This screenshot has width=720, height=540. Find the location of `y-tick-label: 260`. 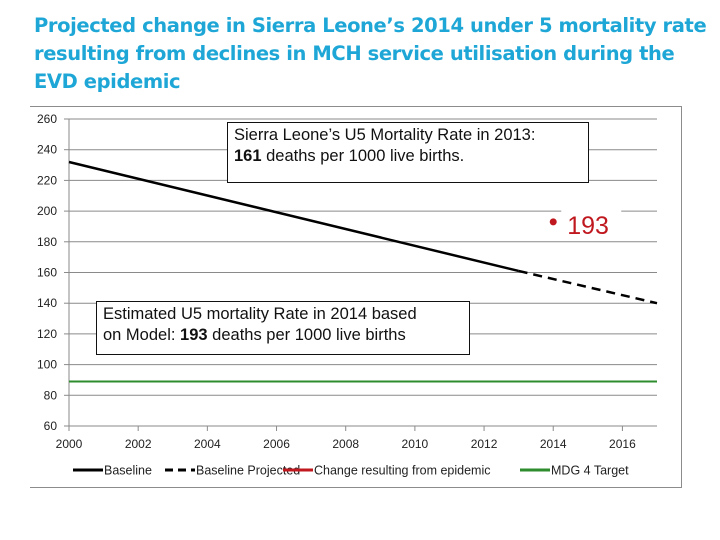

y-tick-label: 260 is located at coordinates (47, 119).